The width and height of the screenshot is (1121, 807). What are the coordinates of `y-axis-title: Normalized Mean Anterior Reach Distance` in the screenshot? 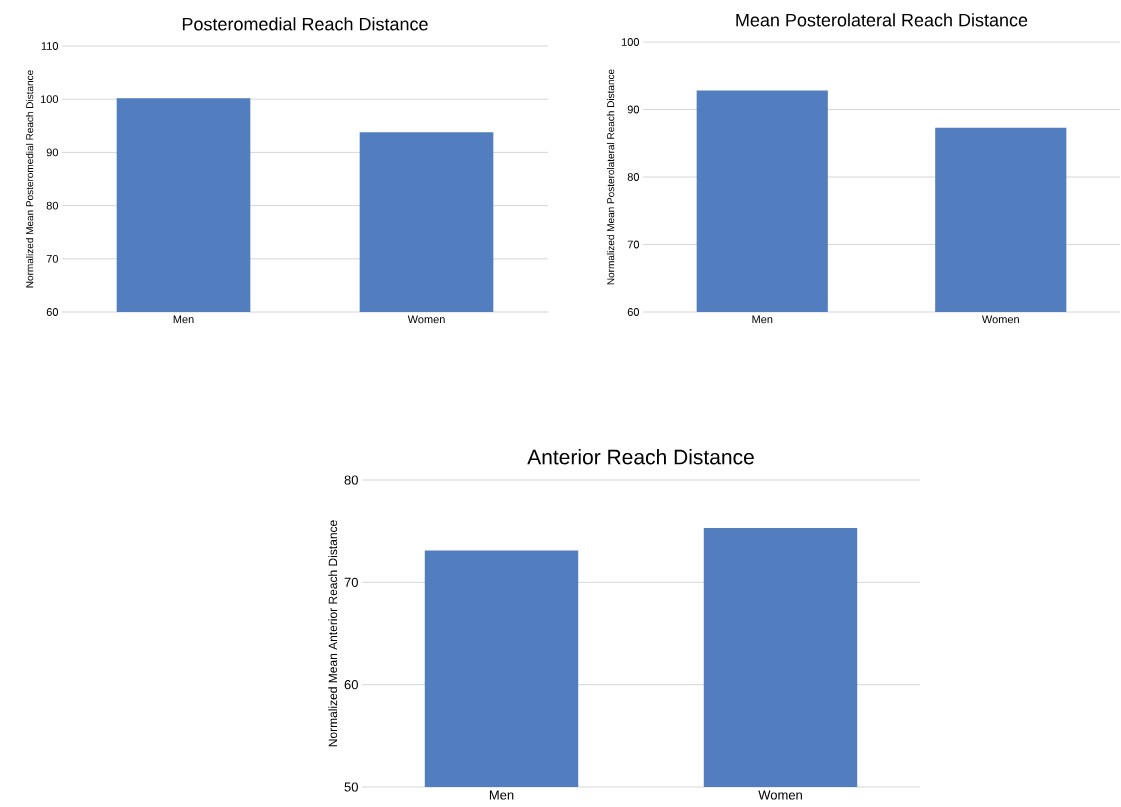 It's located at (333, 633).